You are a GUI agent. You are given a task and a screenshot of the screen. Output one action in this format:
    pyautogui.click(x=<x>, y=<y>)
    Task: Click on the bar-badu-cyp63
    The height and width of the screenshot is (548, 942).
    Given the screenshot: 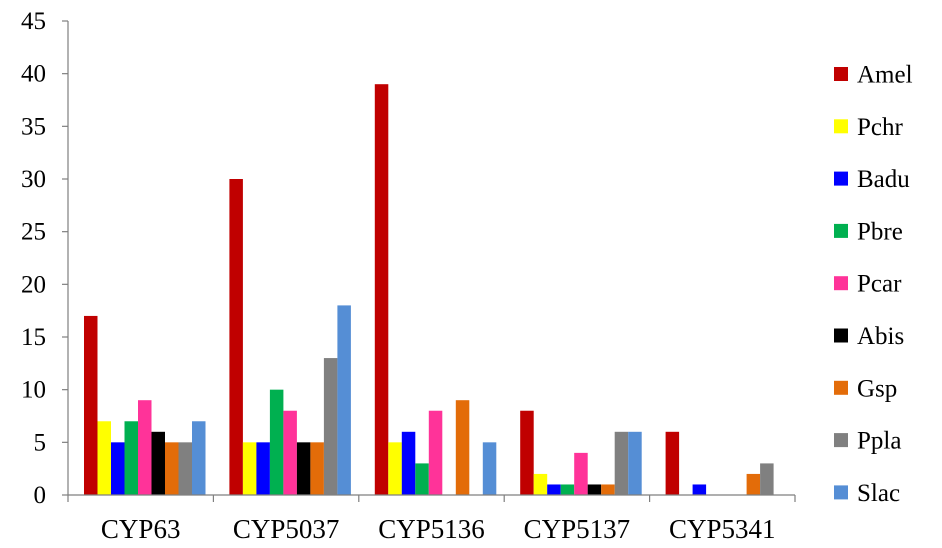 What is the action you would take?
    pyautogui.click(x=118, y=468)
    